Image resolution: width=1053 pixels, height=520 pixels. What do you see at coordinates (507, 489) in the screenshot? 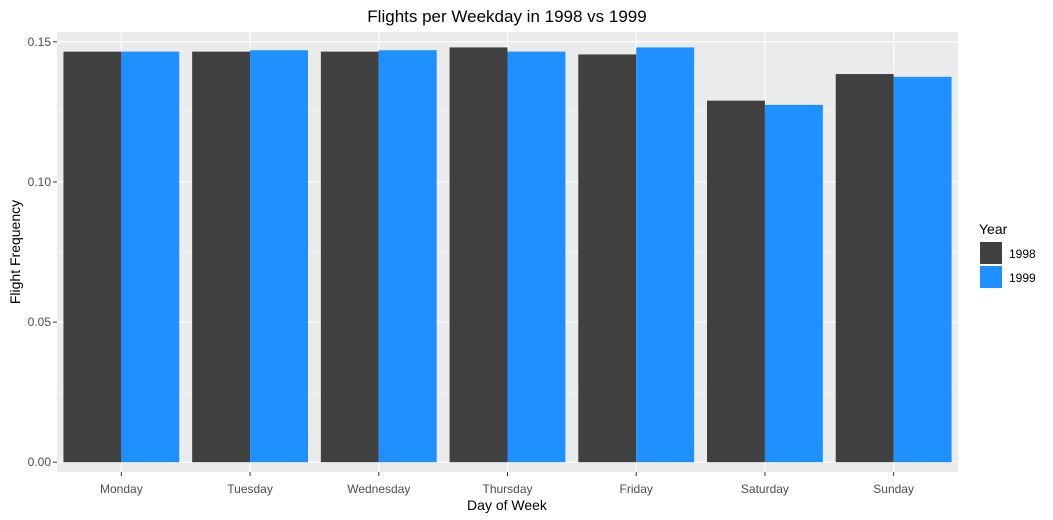
I see `x-tick-label: Thursday` at bounding box center [507, 489].